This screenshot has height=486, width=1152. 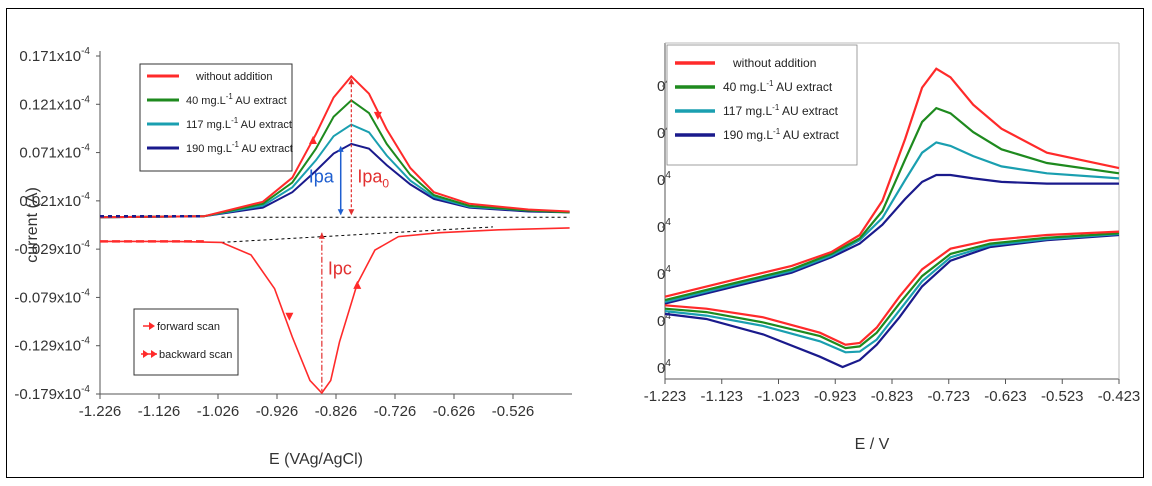 I want to click on series-line-without-forward, so click(x=334, y=146).